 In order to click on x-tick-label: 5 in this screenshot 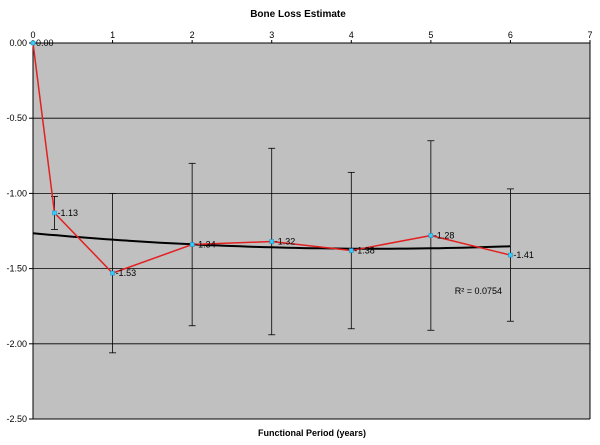, I will do `click(430, 35)`.